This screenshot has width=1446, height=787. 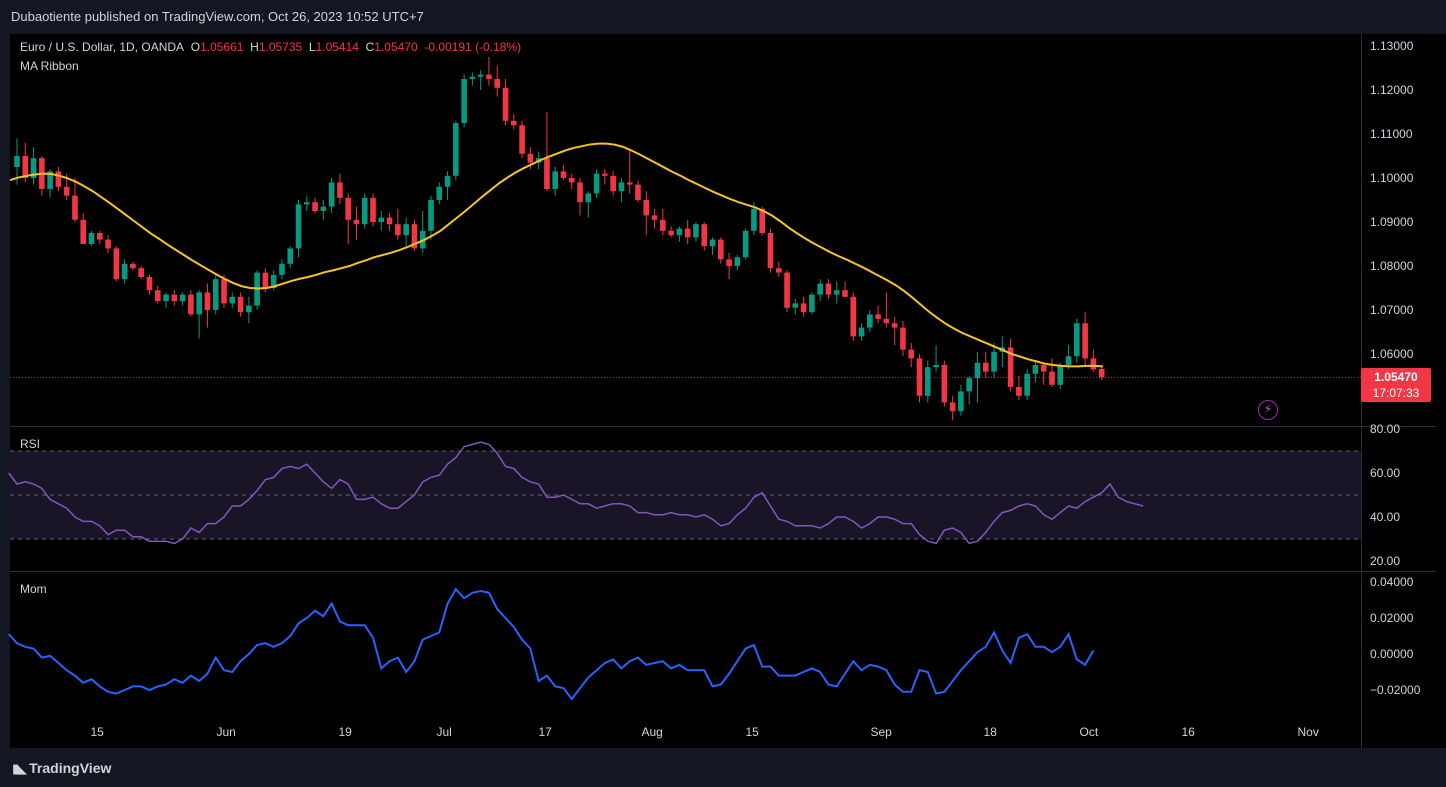 I want to click on price-tick-label: 1.11000, so click(x=1391, y=134).